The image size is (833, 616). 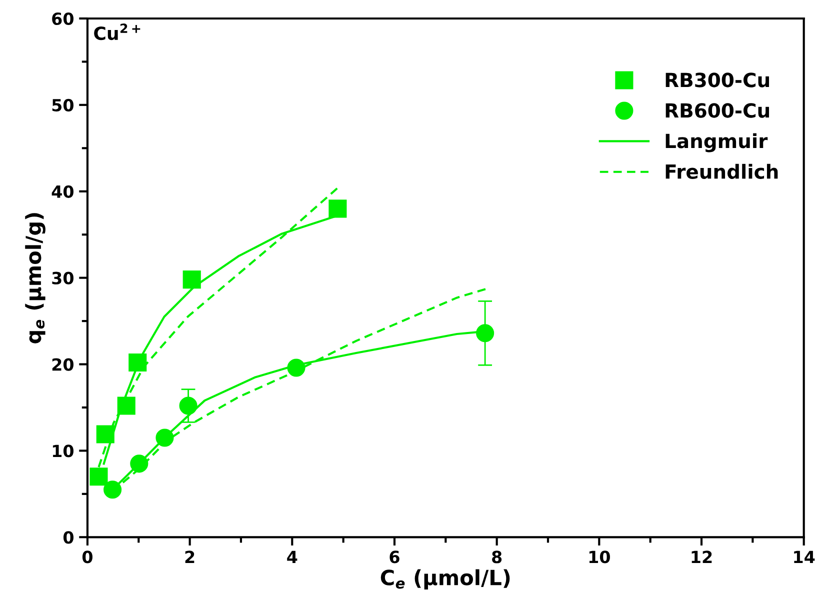 What do you see at coordinates (292, 557) in the screenshot?
I see `x-tick-label: 4` at bounding box center [292, 557].